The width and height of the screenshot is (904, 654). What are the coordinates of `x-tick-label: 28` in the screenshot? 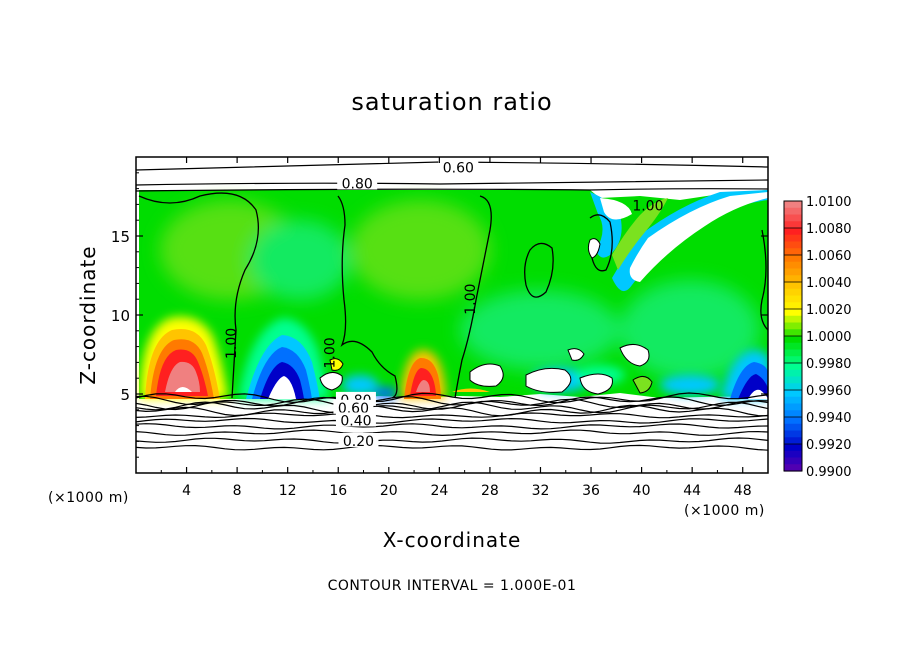 It's located at (490, 491).